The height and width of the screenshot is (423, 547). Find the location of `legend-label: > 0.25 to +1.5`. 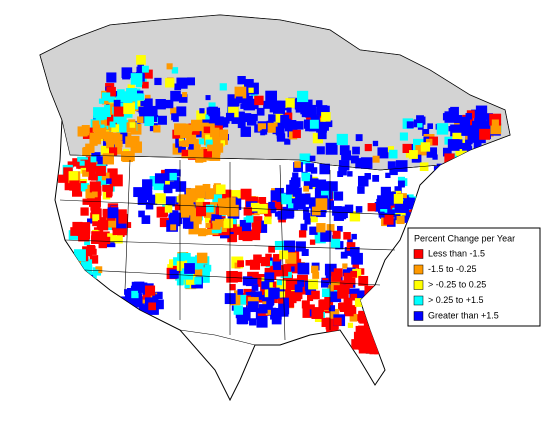

legend-label: > 0.25 to +1.5 is located at coordinates (456, 300).